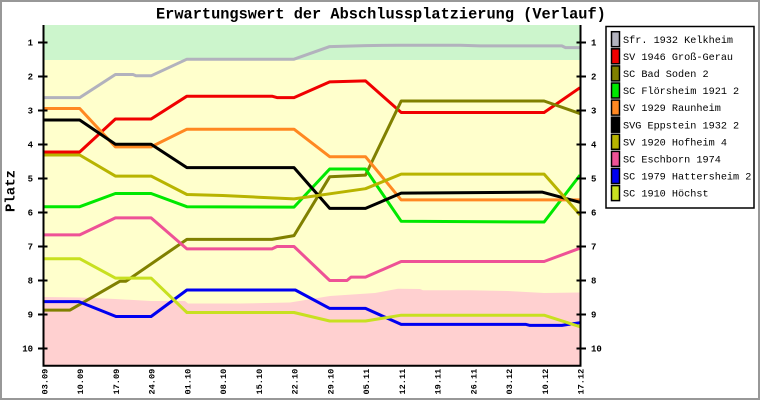 This screenshot has height=400, width=760. What do you see at coordinates (672, 109) in the screenshot?
I see `svg-text: SV 1929 Raunheim` at bounding box center [672, 109].